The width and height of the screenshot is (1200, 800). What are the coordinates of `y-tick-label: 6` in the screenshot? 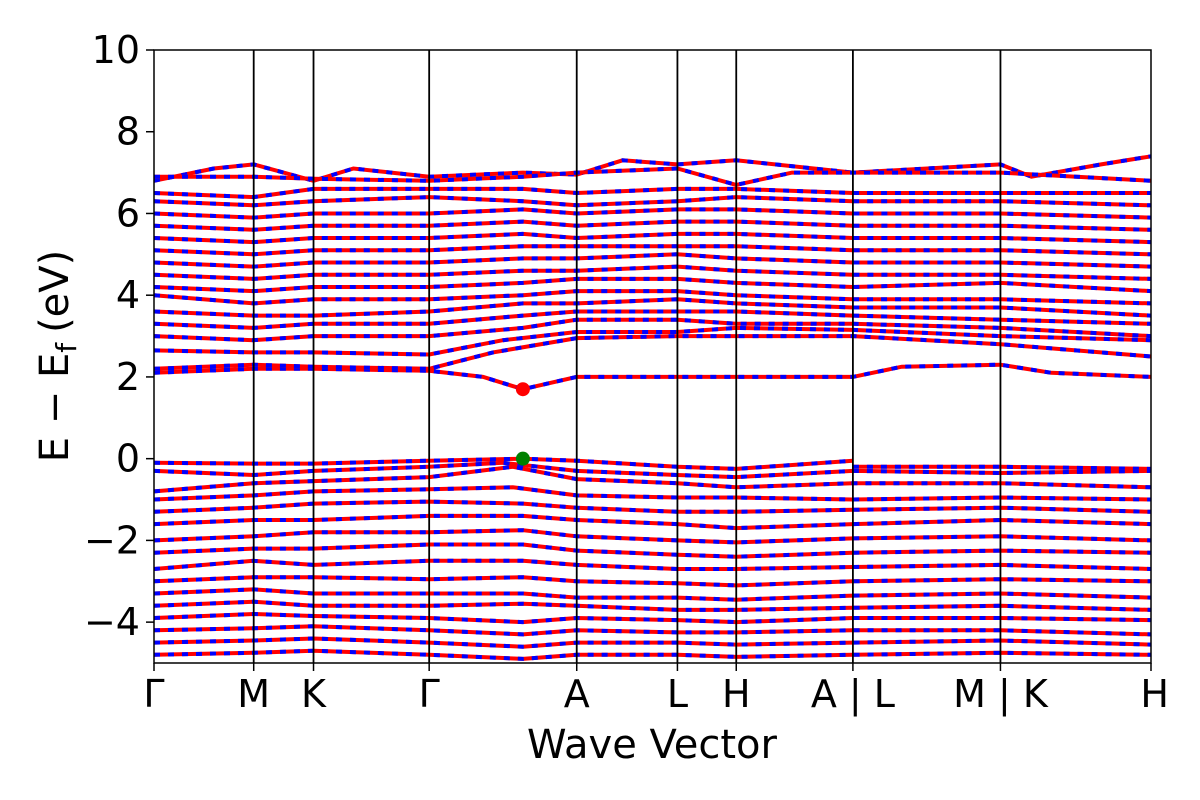 It's located at (128, 213).